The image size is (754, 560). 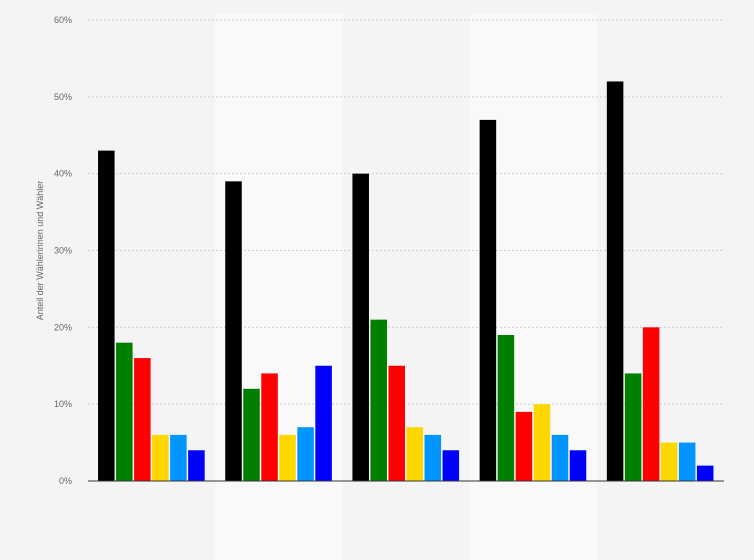 What do you see at coordinates (63, 404) in the screenshot?
I see `y-tick-label: 10%` at bounding box center [63, 404].